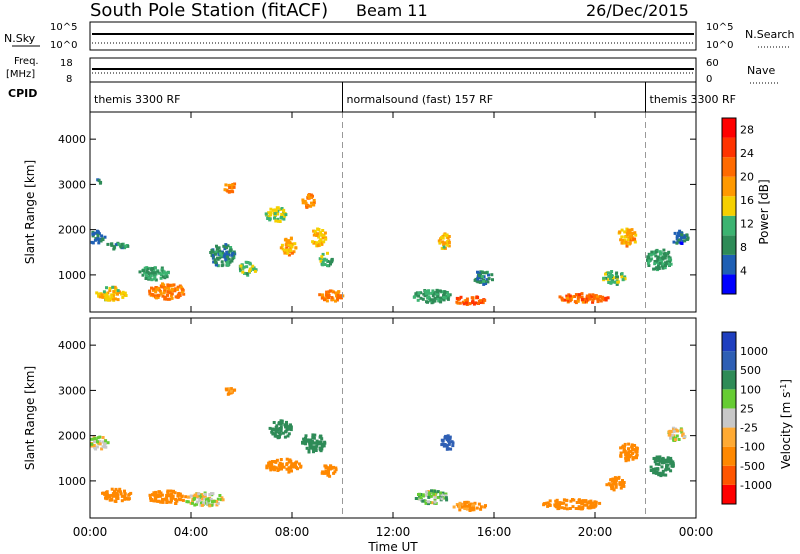  Describe the element at coordinates (743, 247) in the screenshot. I see `colorbar-tick-label: 8` at that location.